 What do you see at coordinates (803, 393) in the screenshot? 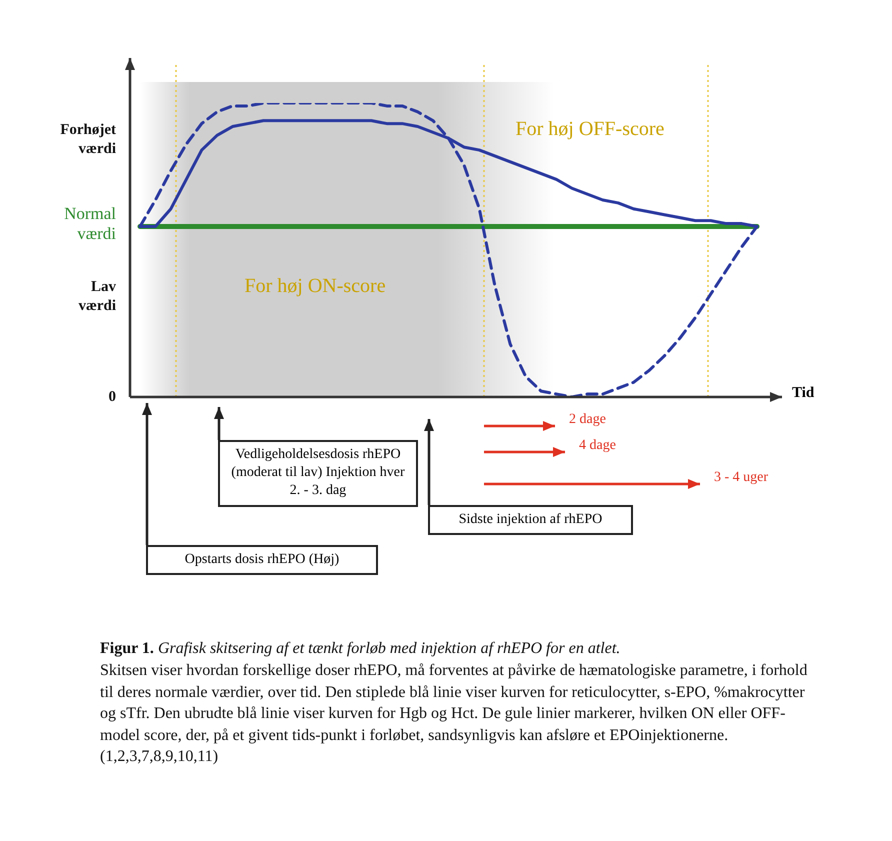
I see `x-axis-title: Tid` at bounding box center [803, 393].